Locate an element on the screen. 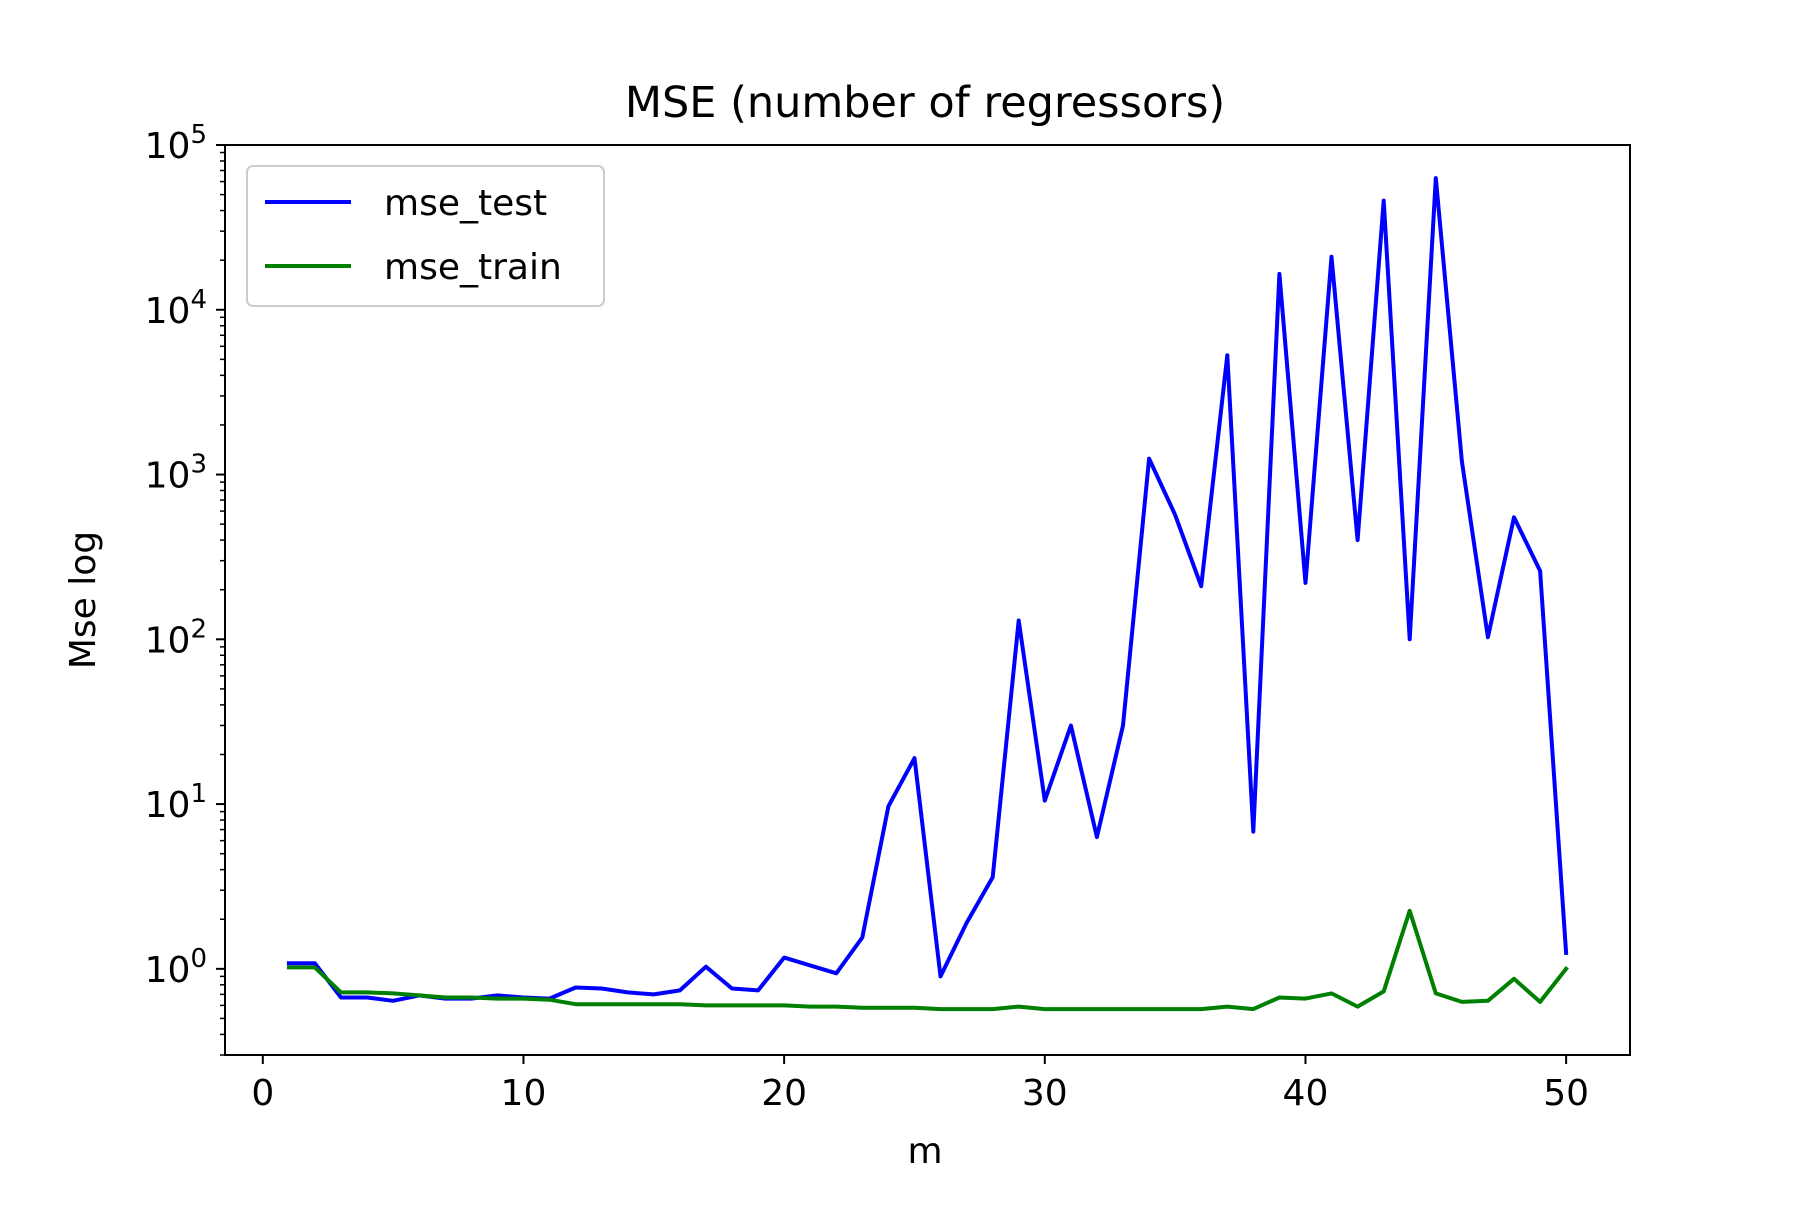 The width and height of the screenshot is (1800, 1205). x-tick-label: 30 is located at coordinates (1045, 1093).